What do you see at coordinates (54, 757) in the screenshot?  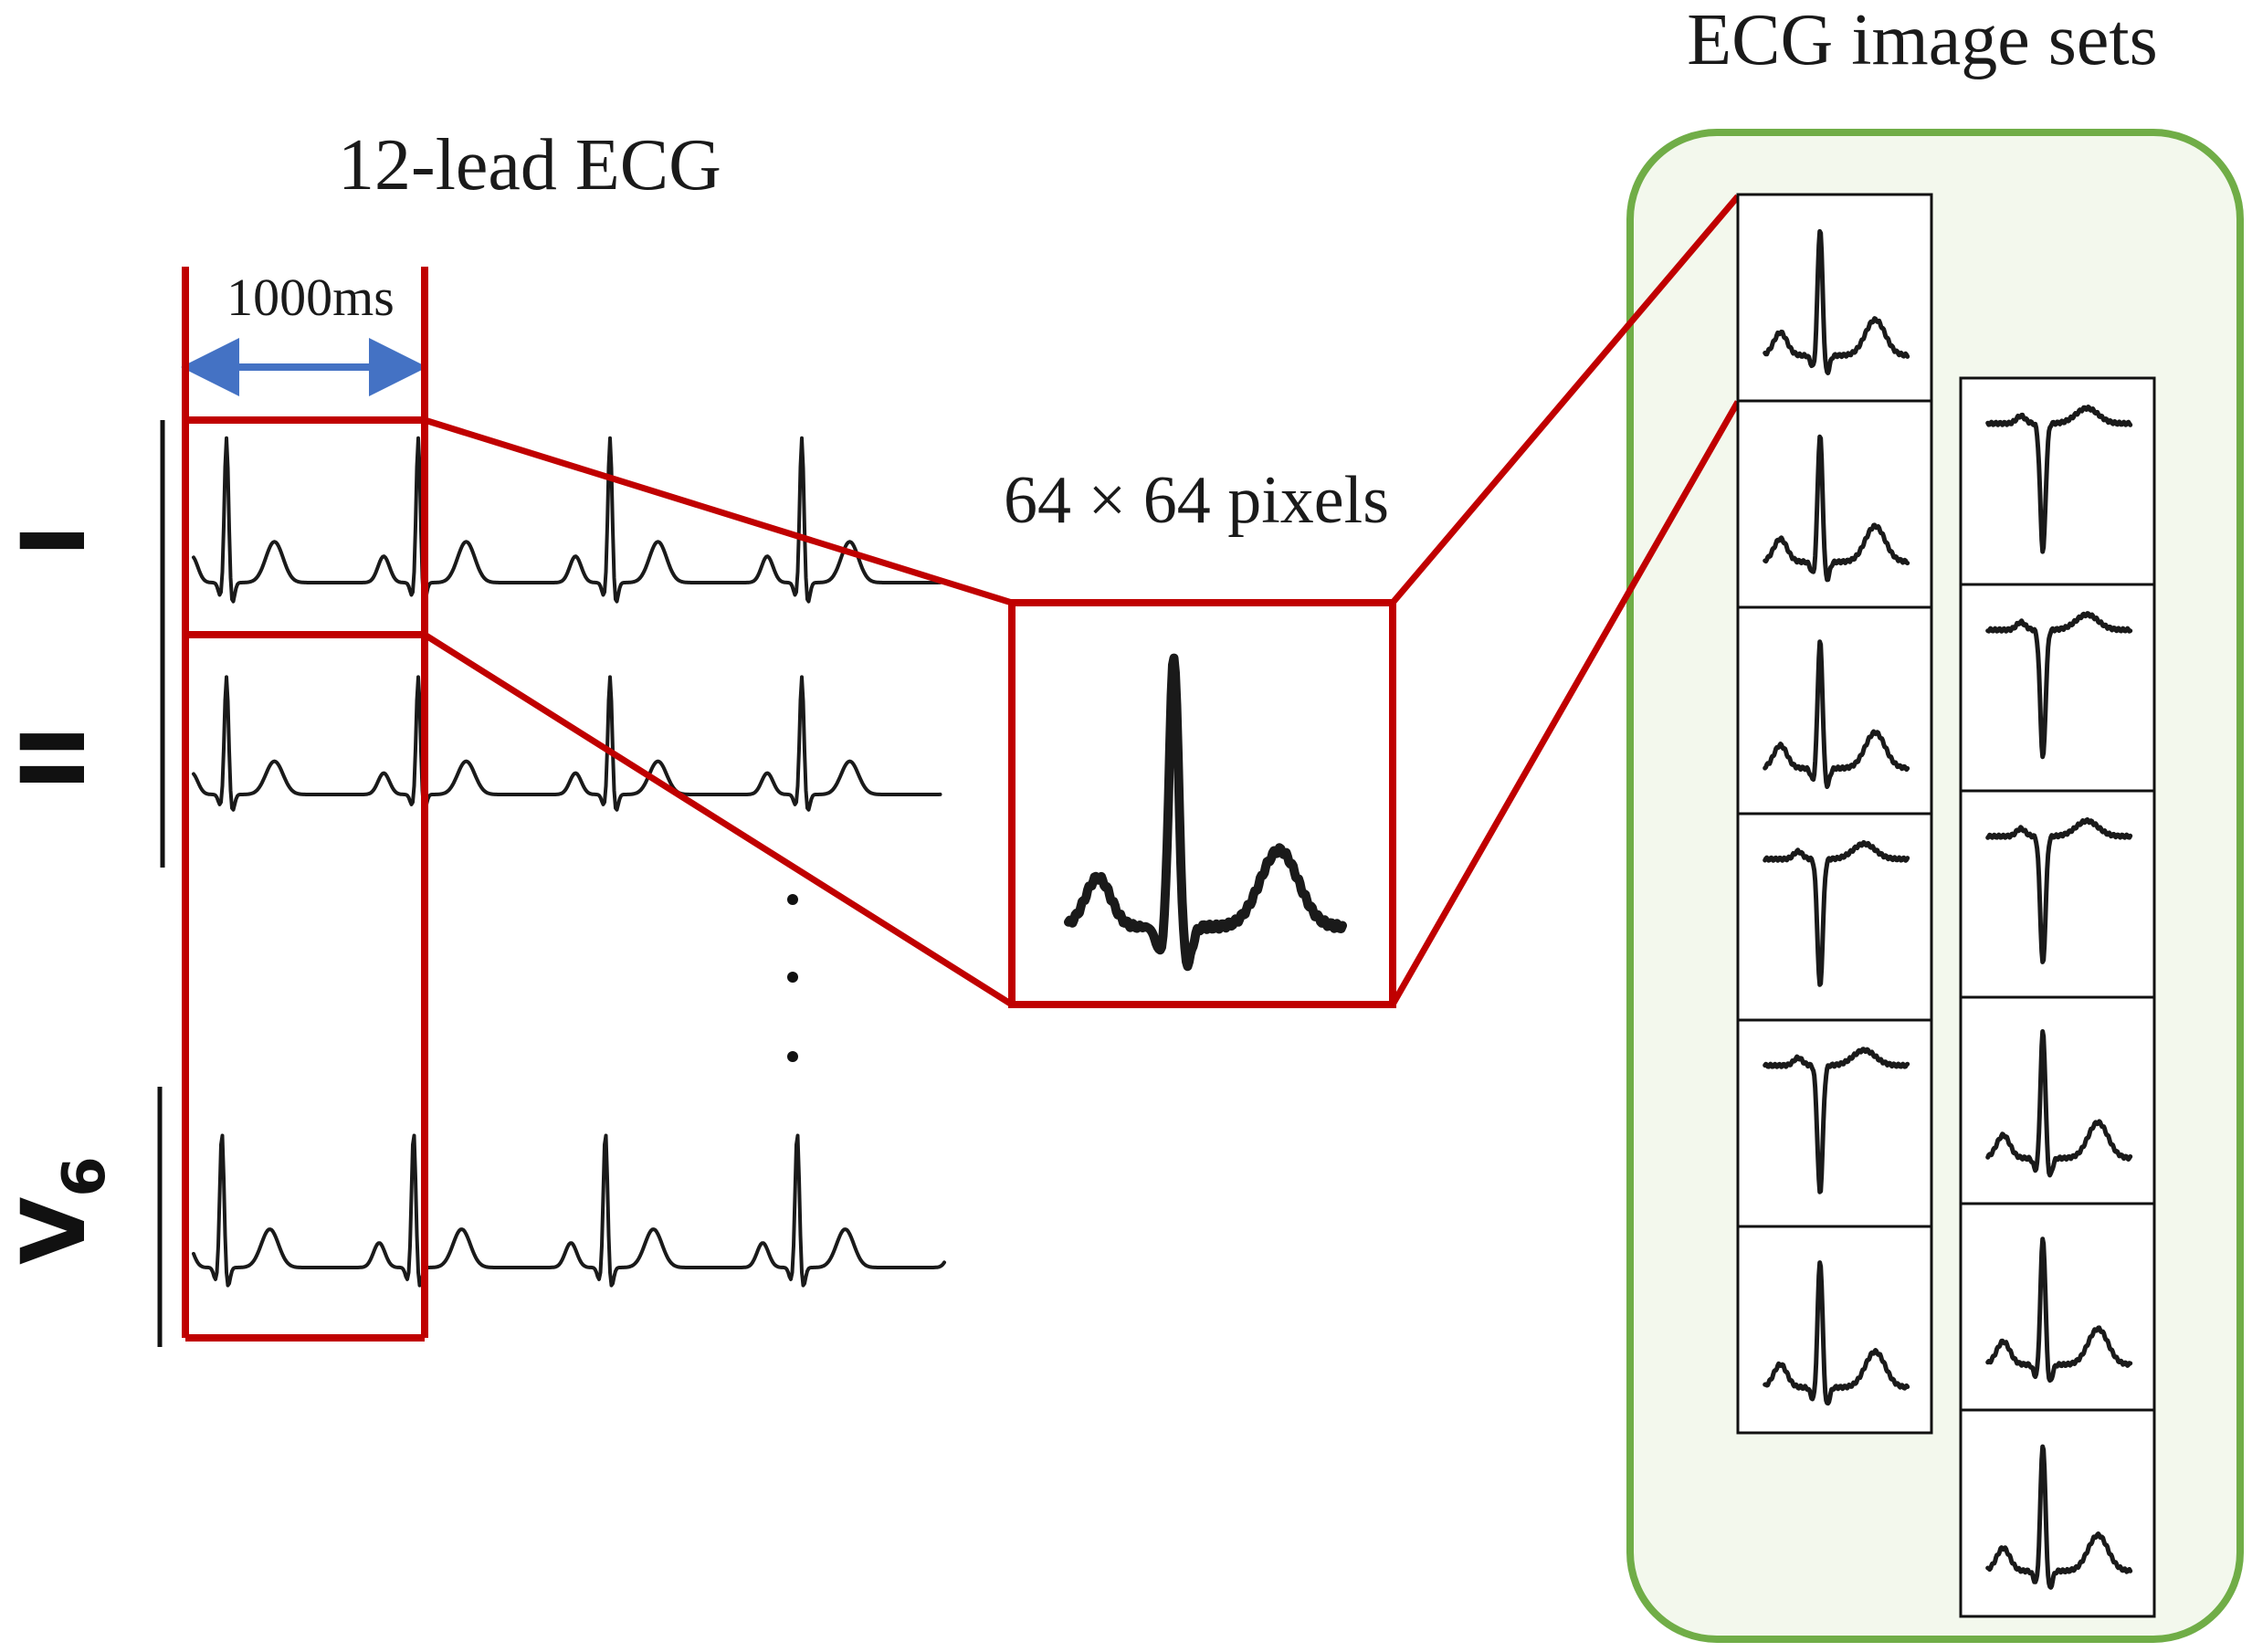 I see `lead-label-II: II` at bounding box center [54, 757].